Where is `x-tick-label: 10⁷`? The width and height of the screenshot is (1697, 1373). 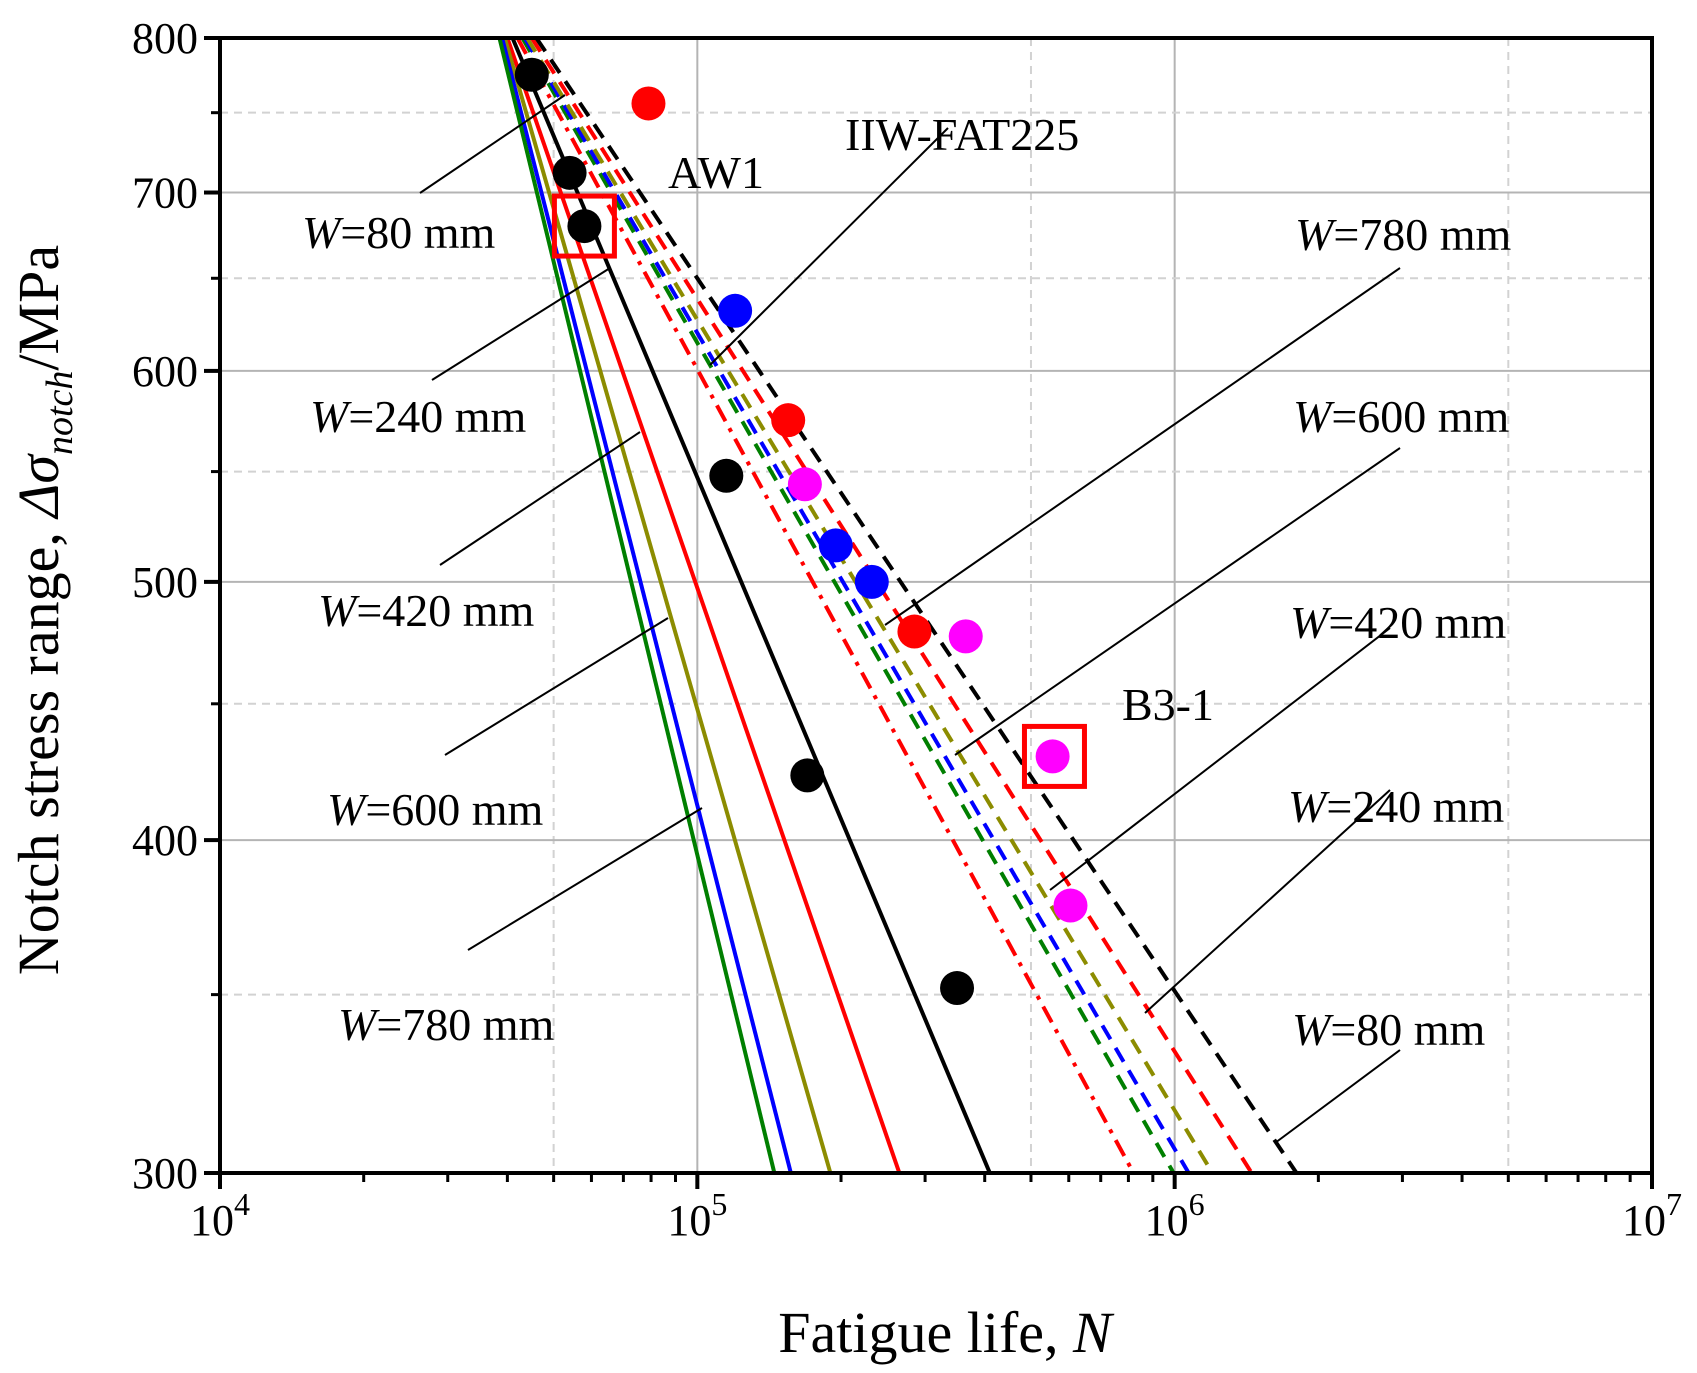 x-tick-label: 10⁷ is located at coordinates (1652, 1215).